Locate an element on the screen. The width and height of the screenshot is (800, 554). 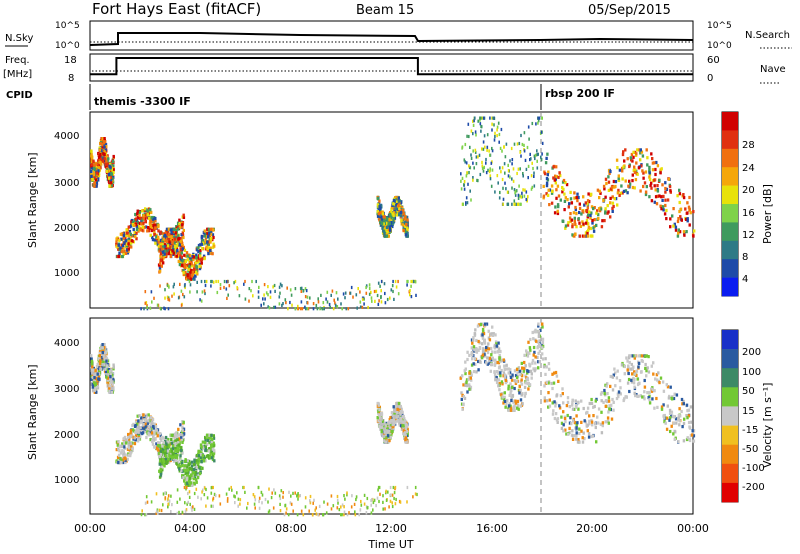
power-cb-tick-16: 16 is located at coordinates (748, 213).